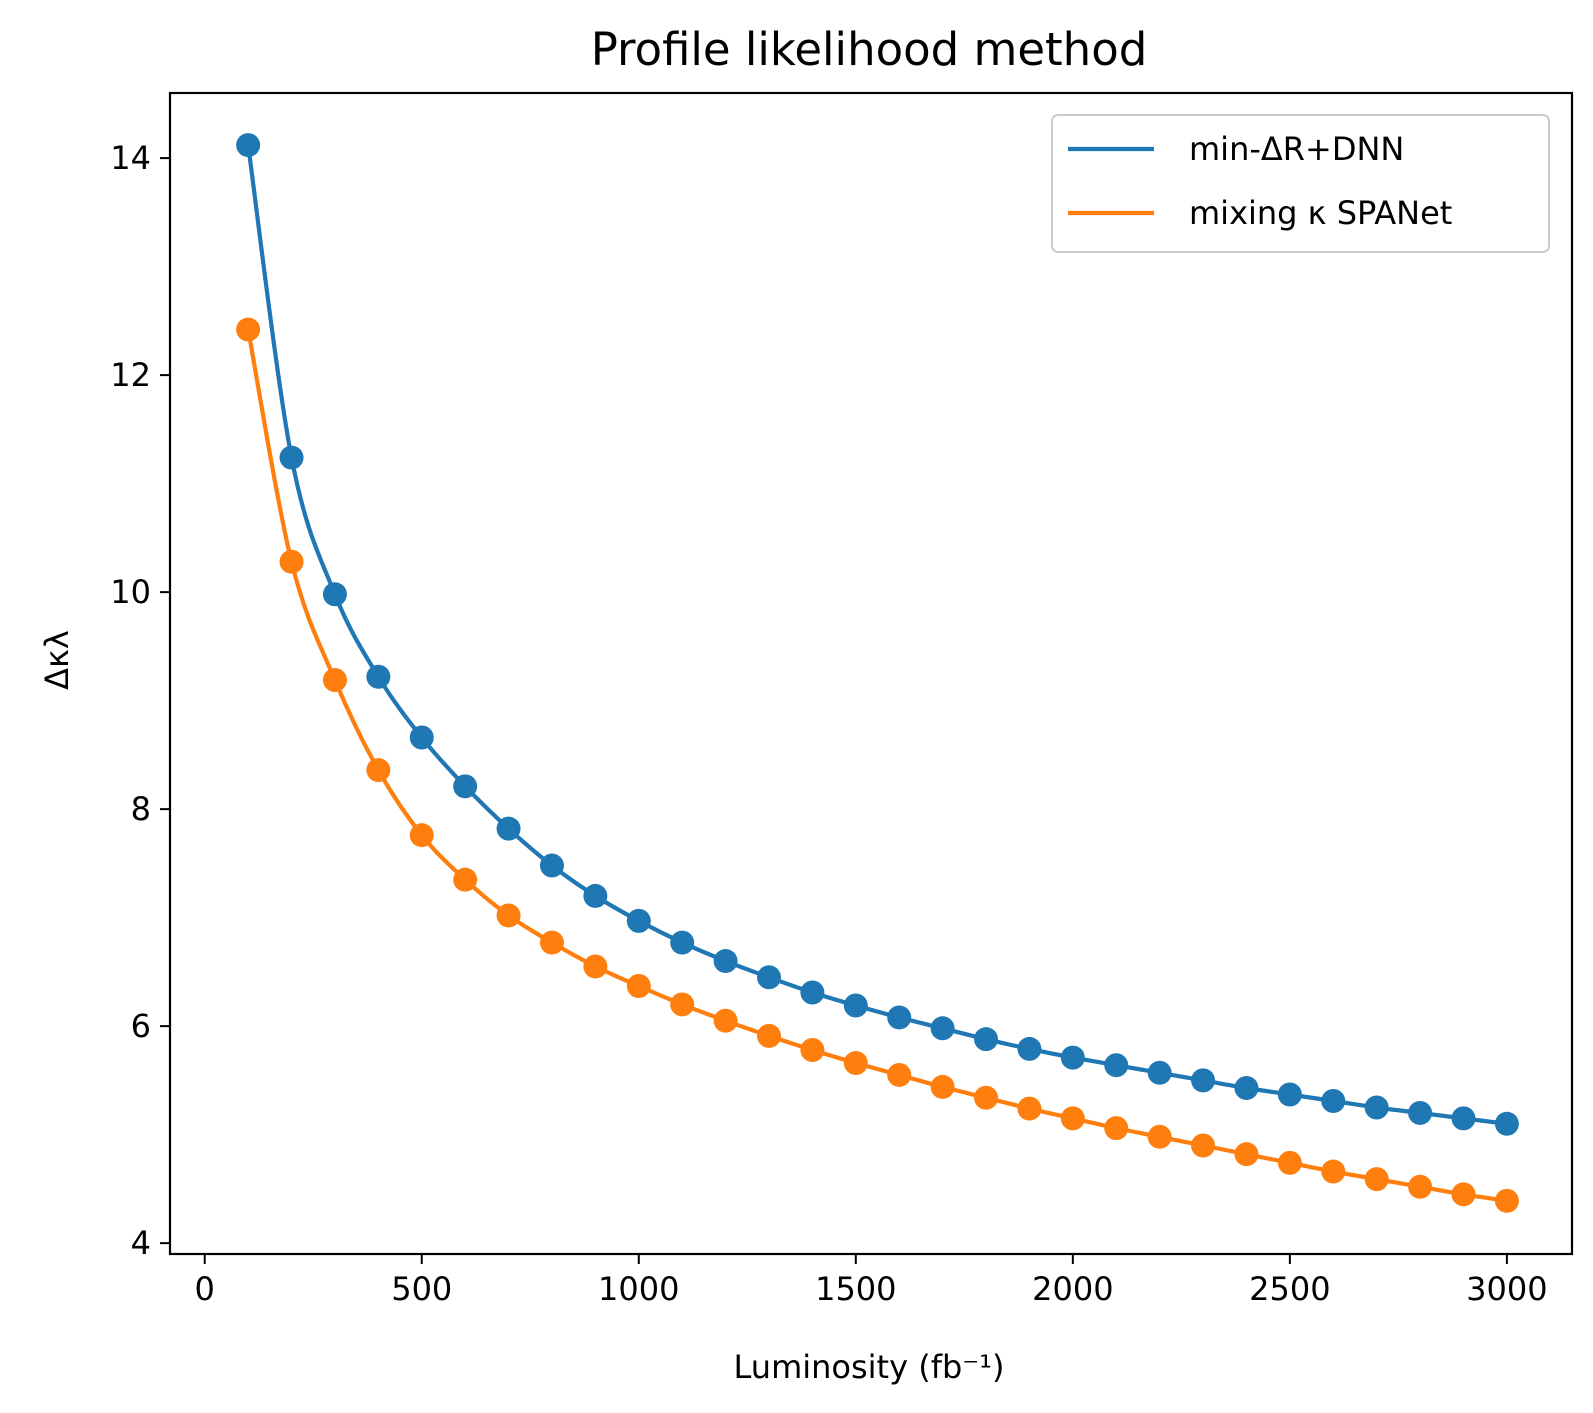 This screenshot has height=1413, width=1593. I want to click on x-tick-label-500: 500, so click(421, 1289).